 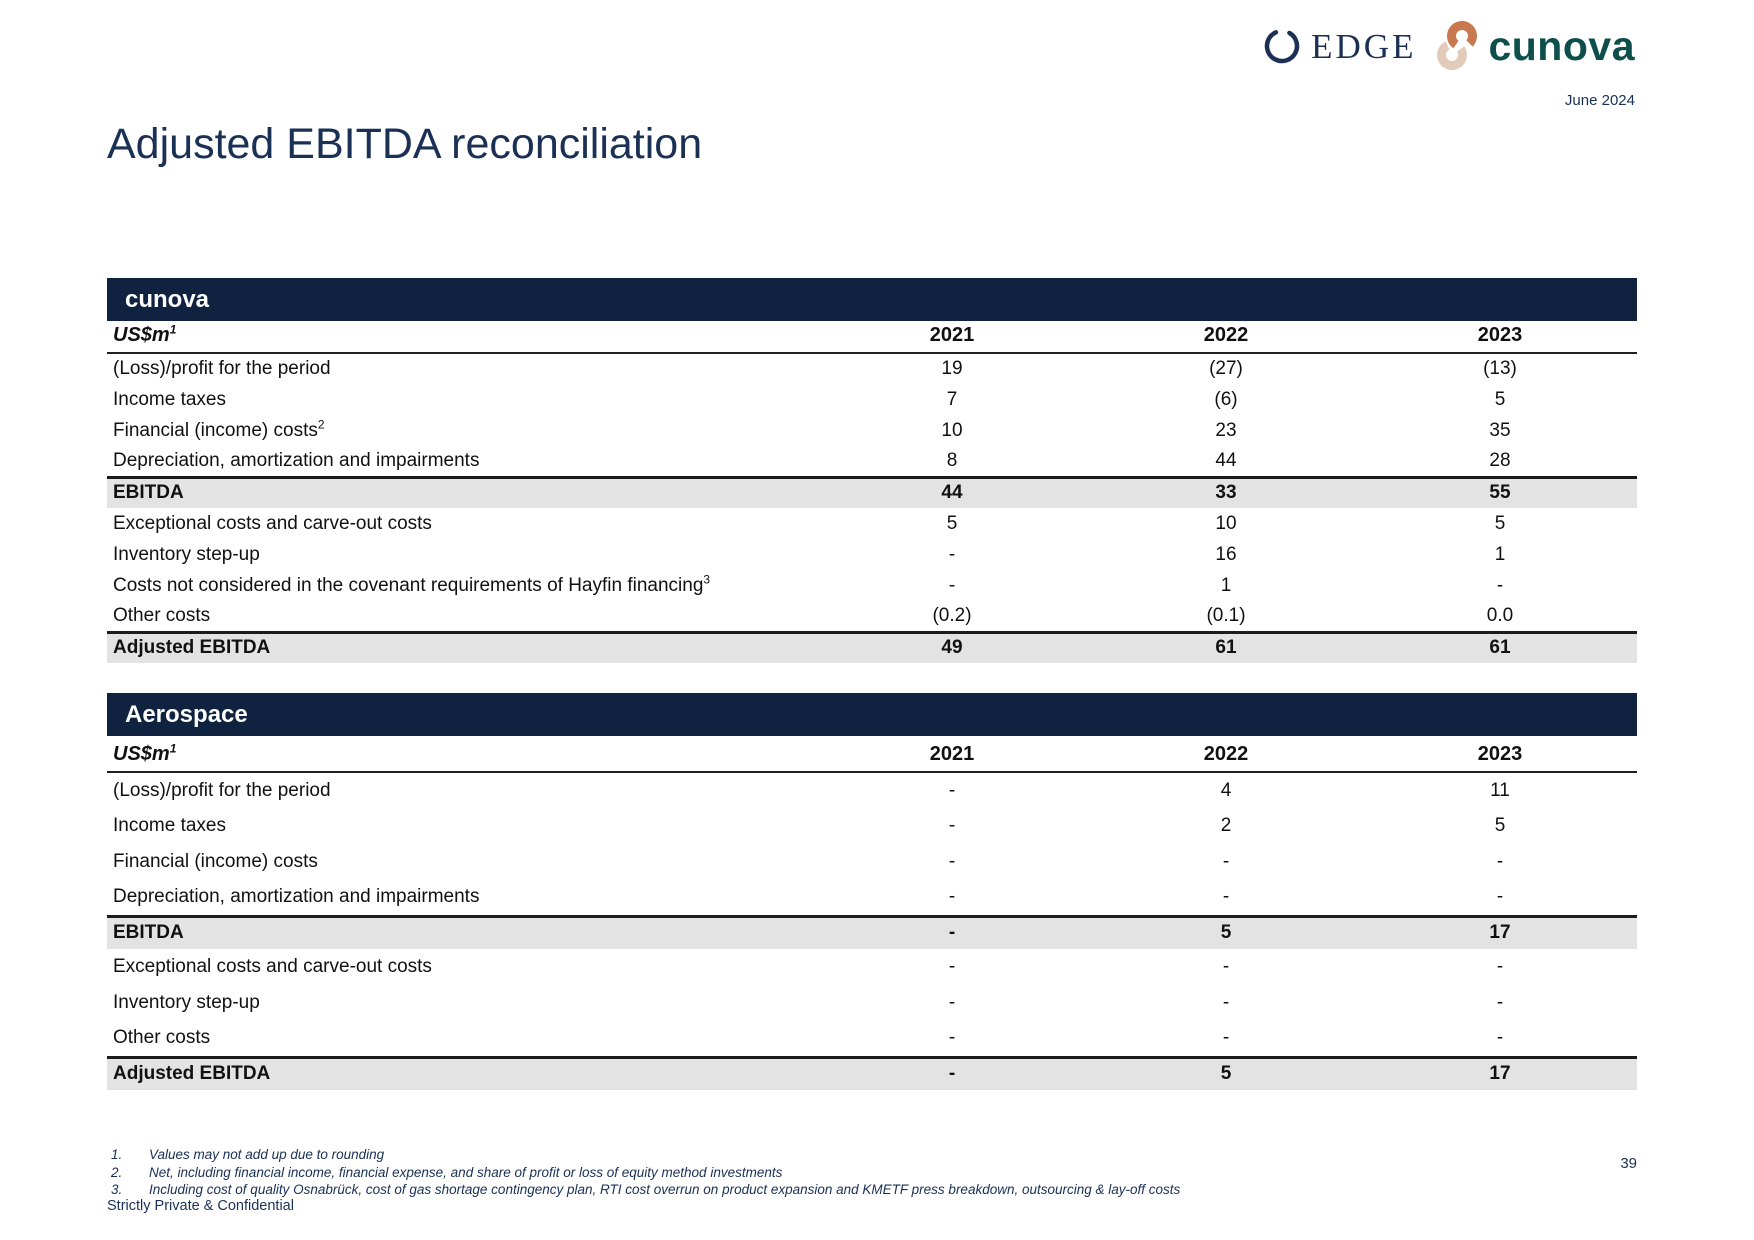 What do you see at coordinates (148, 933) in the screenshot?
I see `row-label: EBITDA` at bounding box center [148, 933].